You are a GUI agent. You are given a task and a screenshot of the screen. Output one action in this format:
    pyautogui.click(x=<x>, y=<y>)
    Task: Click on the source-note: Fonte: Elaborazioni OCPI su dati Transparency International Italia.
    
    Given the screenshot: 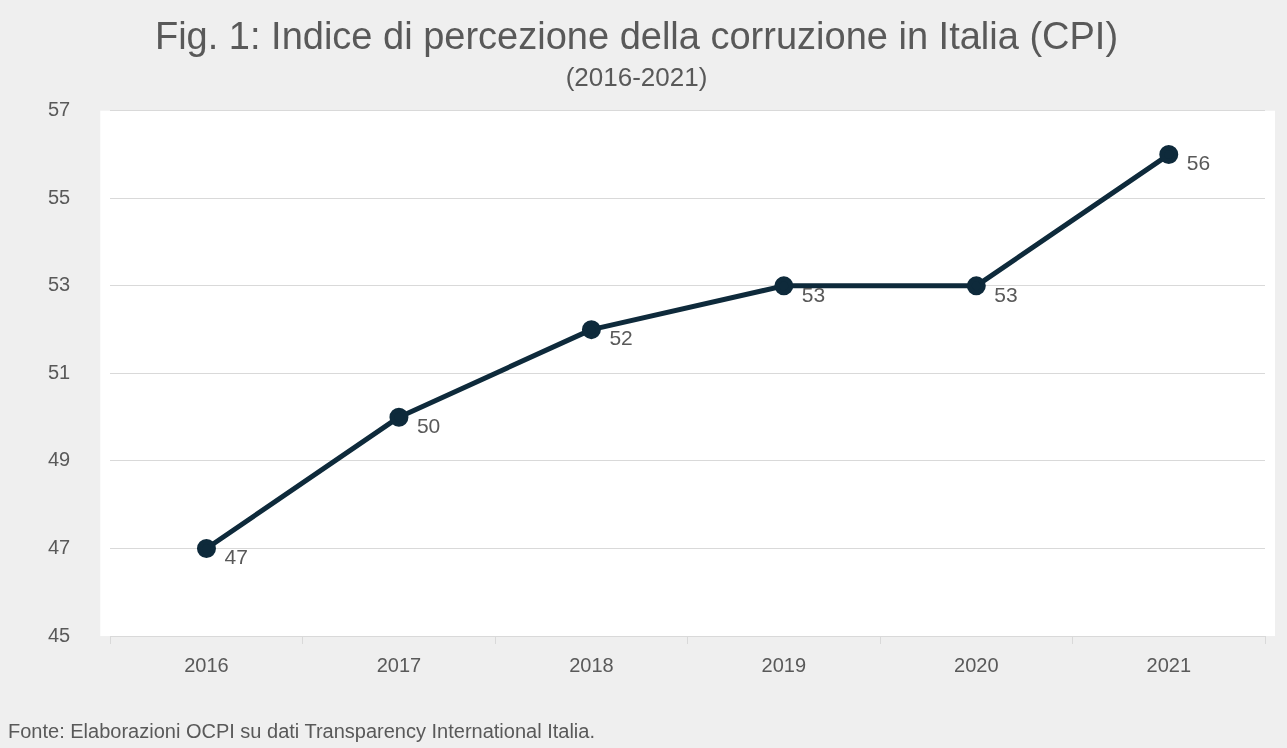 What is the action you would take?
    pyautogui.click(x=301, y=731)
    